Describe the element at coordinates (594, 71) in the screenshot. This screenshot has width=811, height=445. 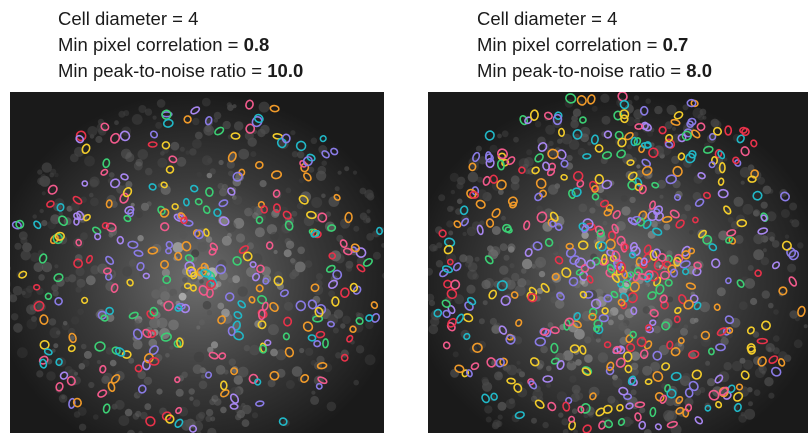
I see `min-pnr-line: Min peak-to-noise ratio = 8.0` at that location.